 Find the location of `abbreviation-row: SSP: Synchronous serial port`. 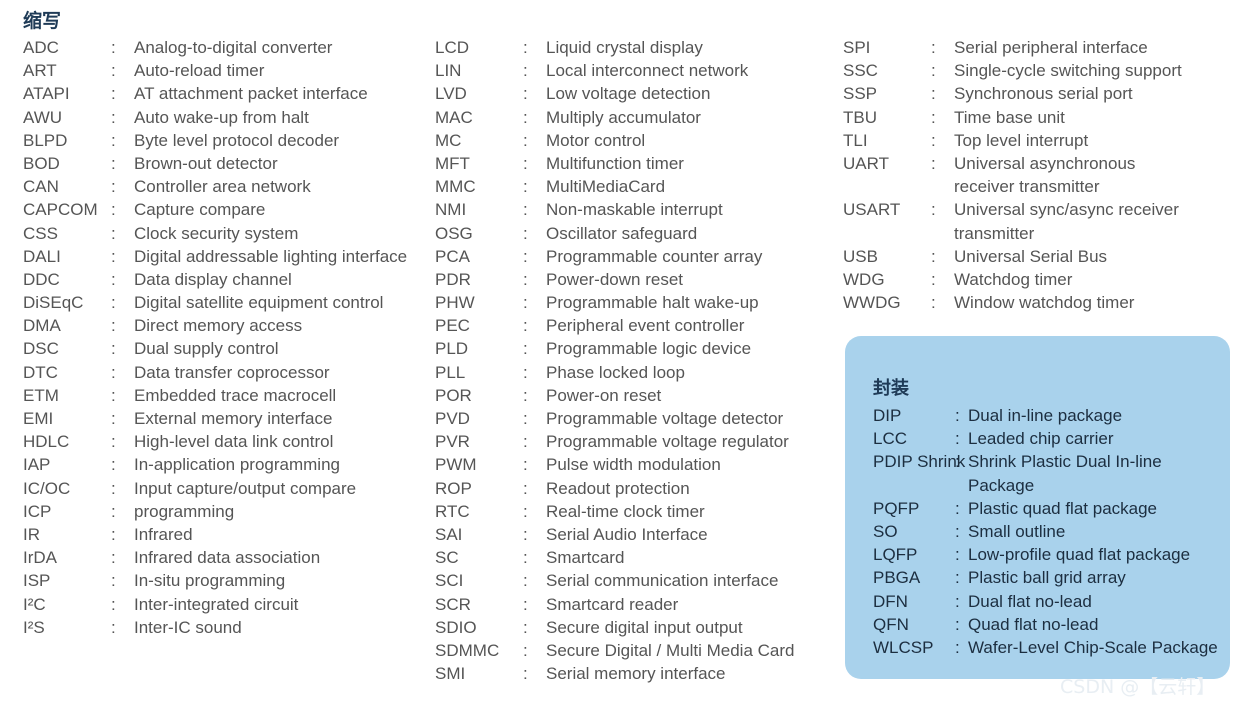

abbreviation-row: SSP: Synchronous serial port is located at coordinates (1043, 93).